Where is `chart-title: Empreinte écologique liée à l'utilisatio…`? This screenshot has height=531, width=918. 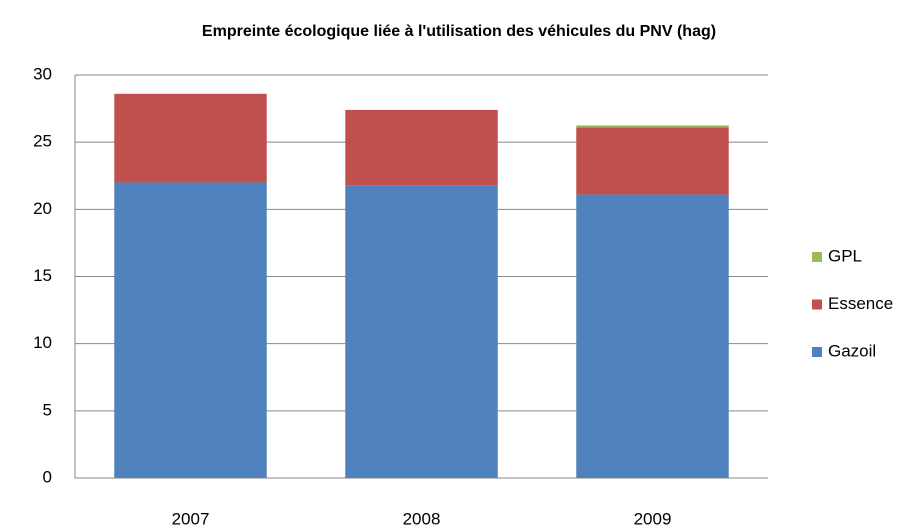
chart-title: Empreinte écologique liée à l'utilisatio… is located at coordinates (459, 31).